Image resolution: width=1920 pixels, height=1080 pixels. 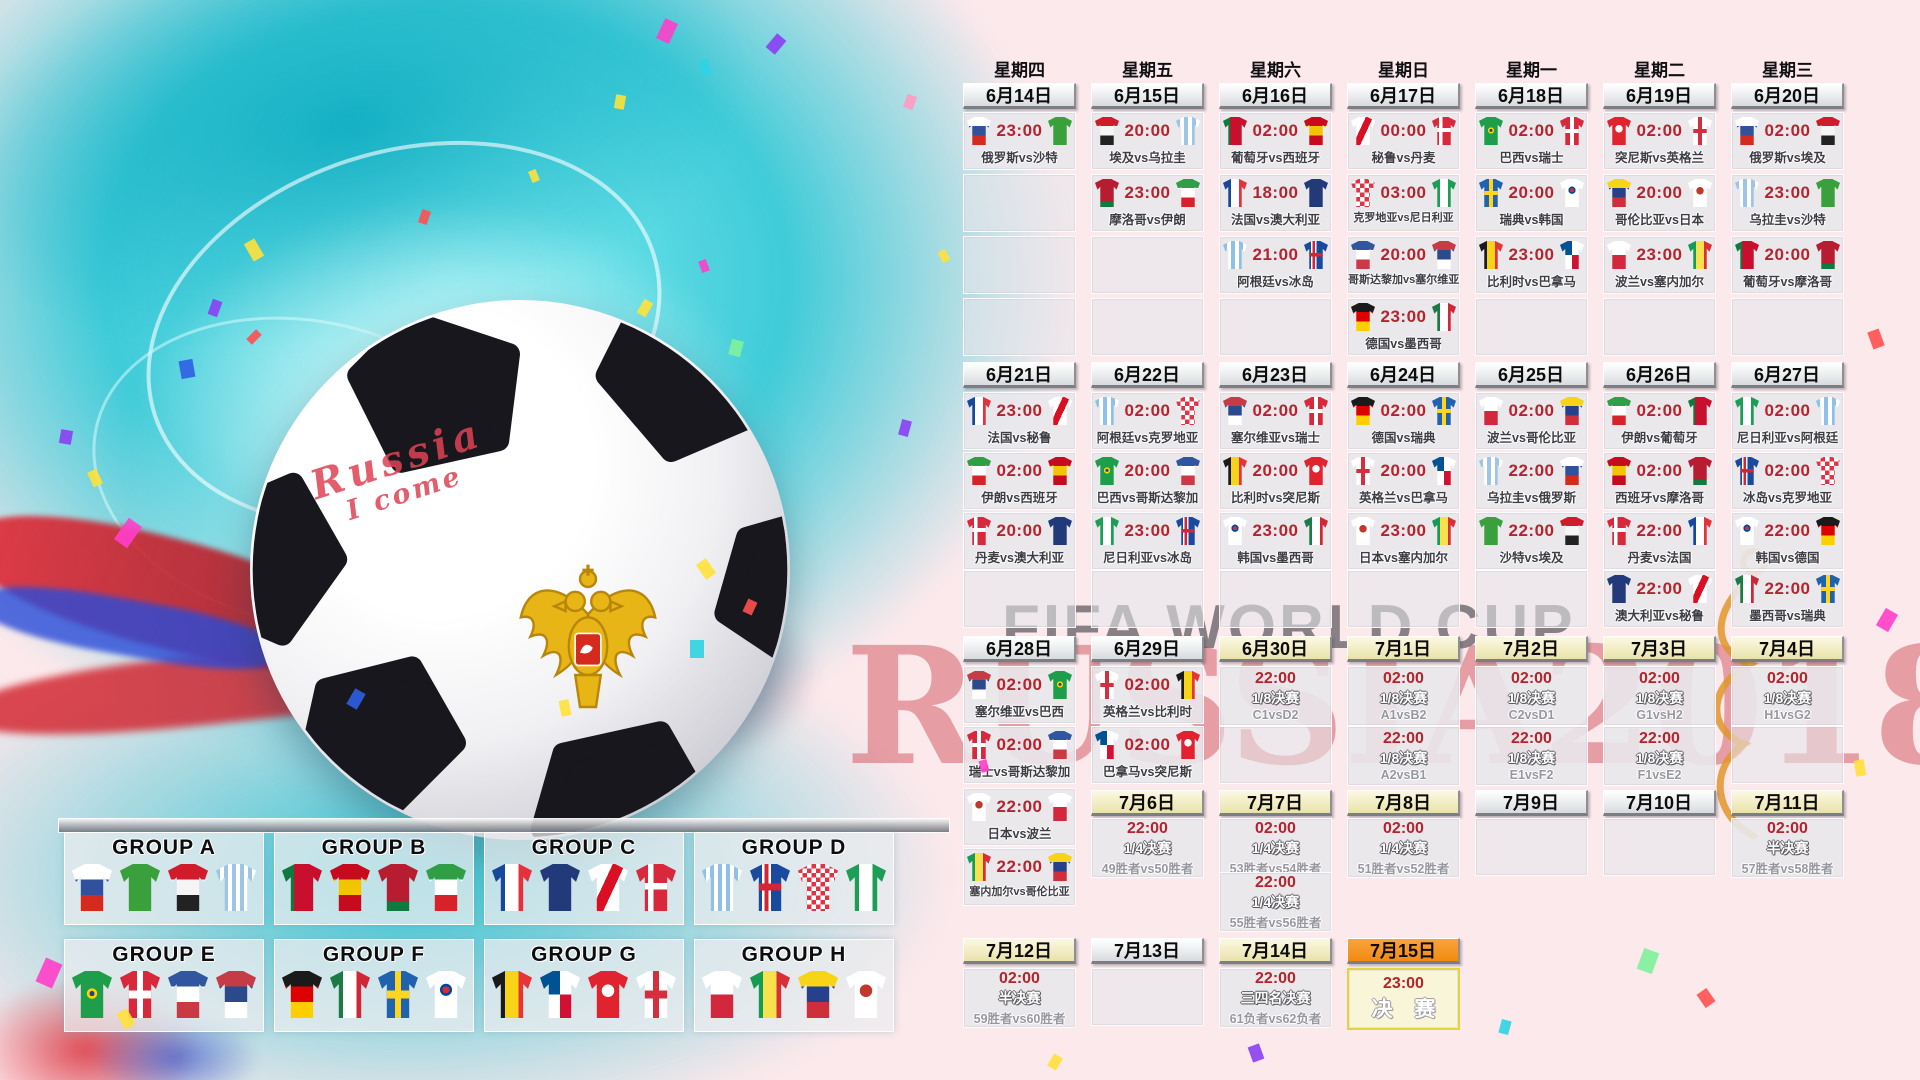 What do you see at coordinates (1659, 282) in the screenshot?
I see `match-name: 波兰vs塞内加尔` at bounding box center [1659, 282].